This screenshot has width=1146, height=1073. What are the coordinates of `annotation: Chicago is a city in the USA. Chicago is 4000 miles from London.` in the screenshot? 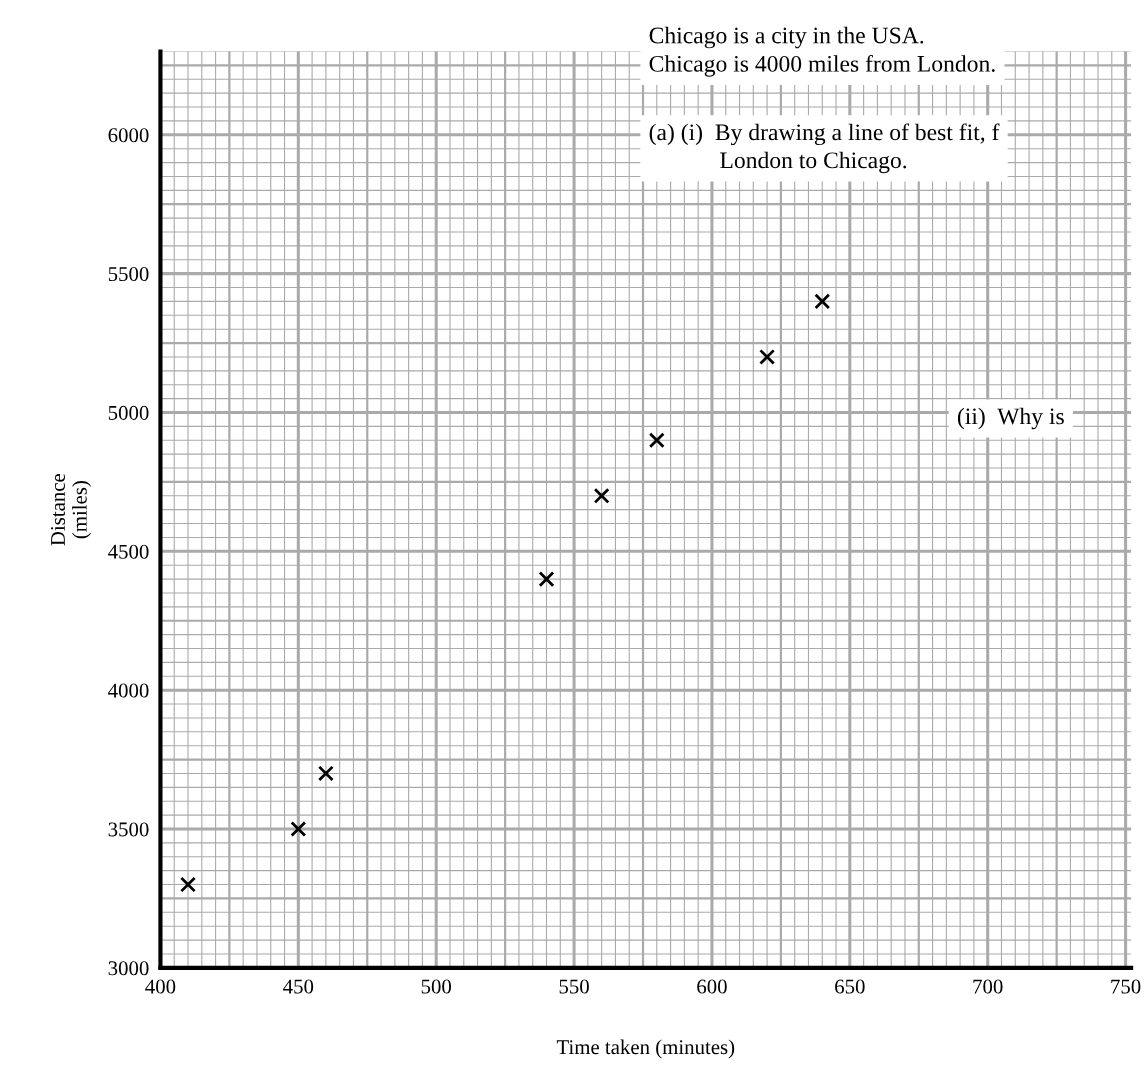 It's located at (822, 51).